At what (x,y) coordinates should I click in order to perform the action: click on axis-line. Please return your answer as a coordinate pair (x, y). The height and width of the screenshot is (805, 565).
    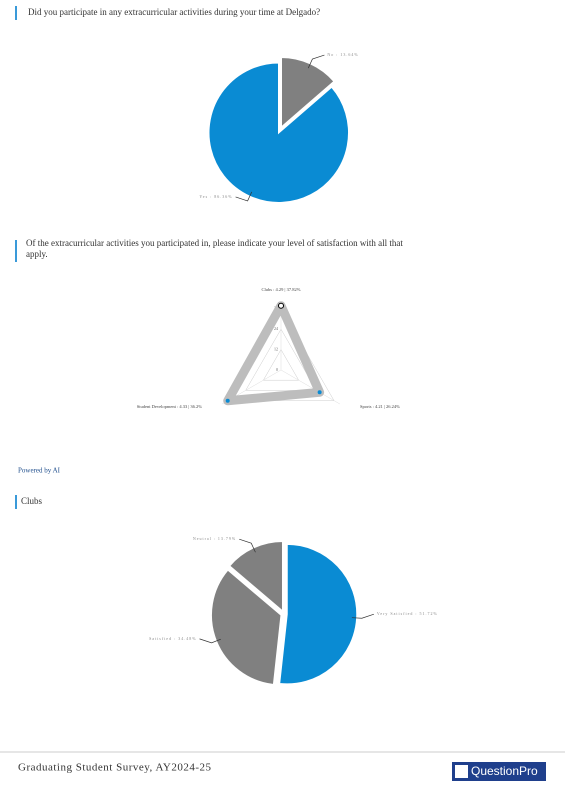
    Looking at the image, I should click on (310, 387).